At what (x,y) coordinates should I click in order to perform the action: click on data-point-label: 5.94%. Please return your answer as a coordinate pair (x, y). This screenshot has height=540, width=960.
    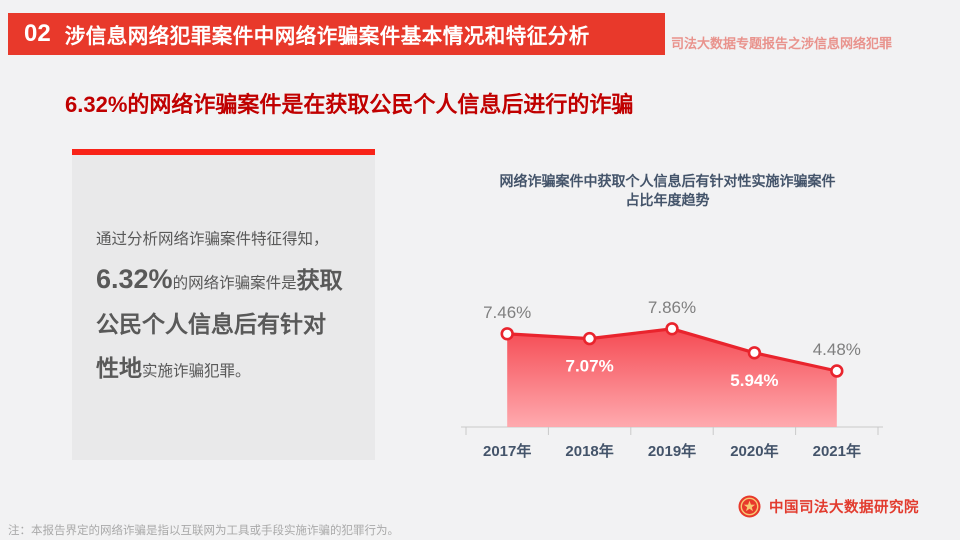
    Looking at the image, I should click on (754, 380).